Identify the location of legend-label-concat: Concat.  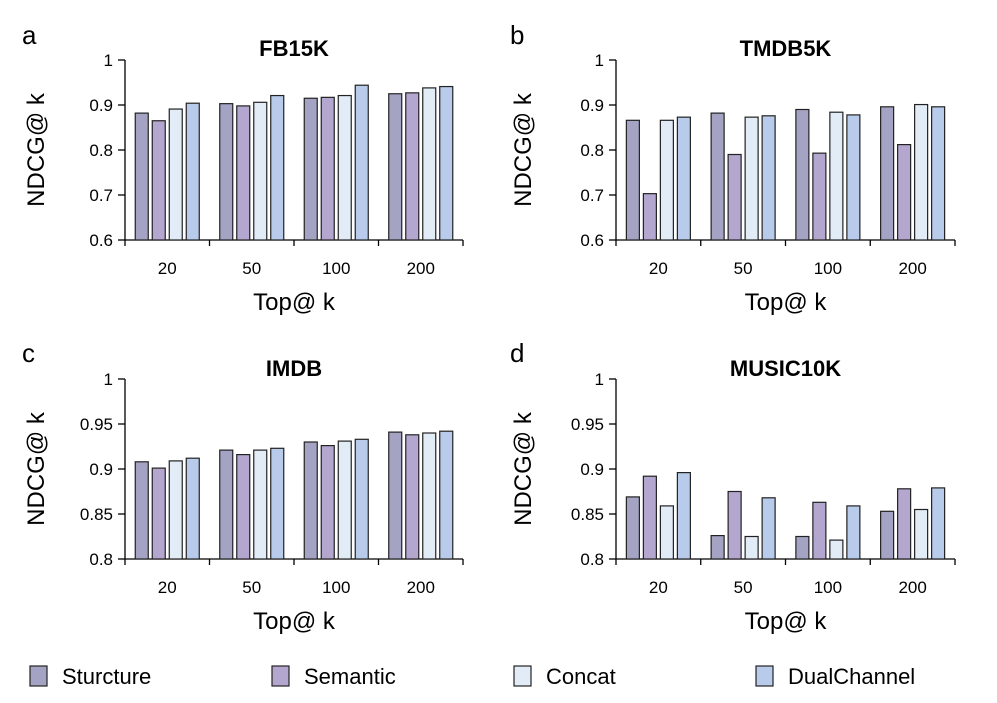
(581, 676).